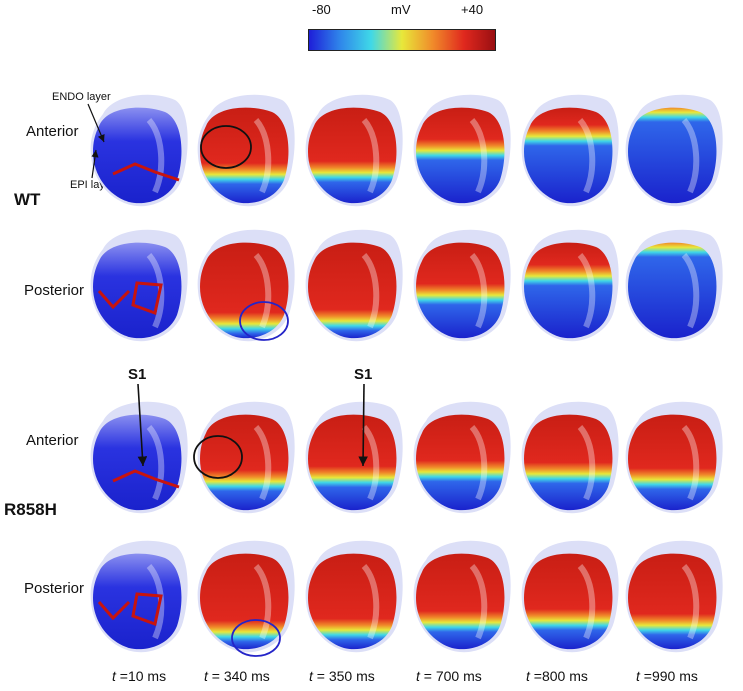 This screenshot has width=743, height=691. I want to click on time-value: = 350 ms, so click(343, 676).